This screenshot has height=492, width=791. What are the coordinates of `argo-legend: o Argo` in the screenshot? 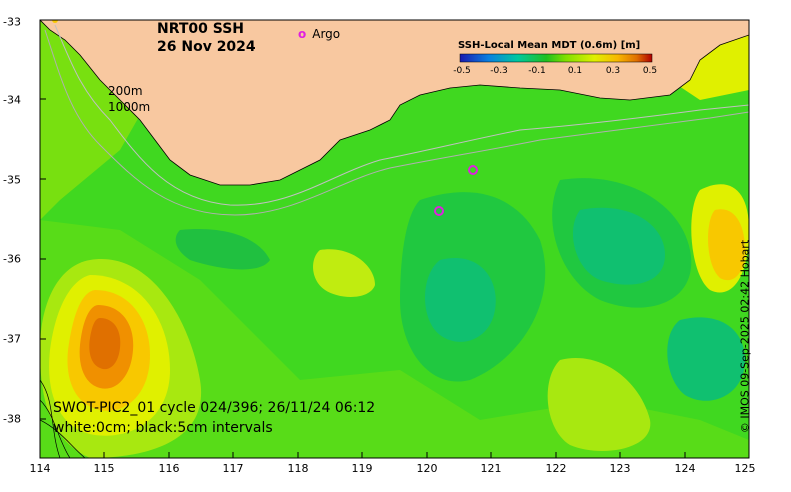 It's located at (319, 34).